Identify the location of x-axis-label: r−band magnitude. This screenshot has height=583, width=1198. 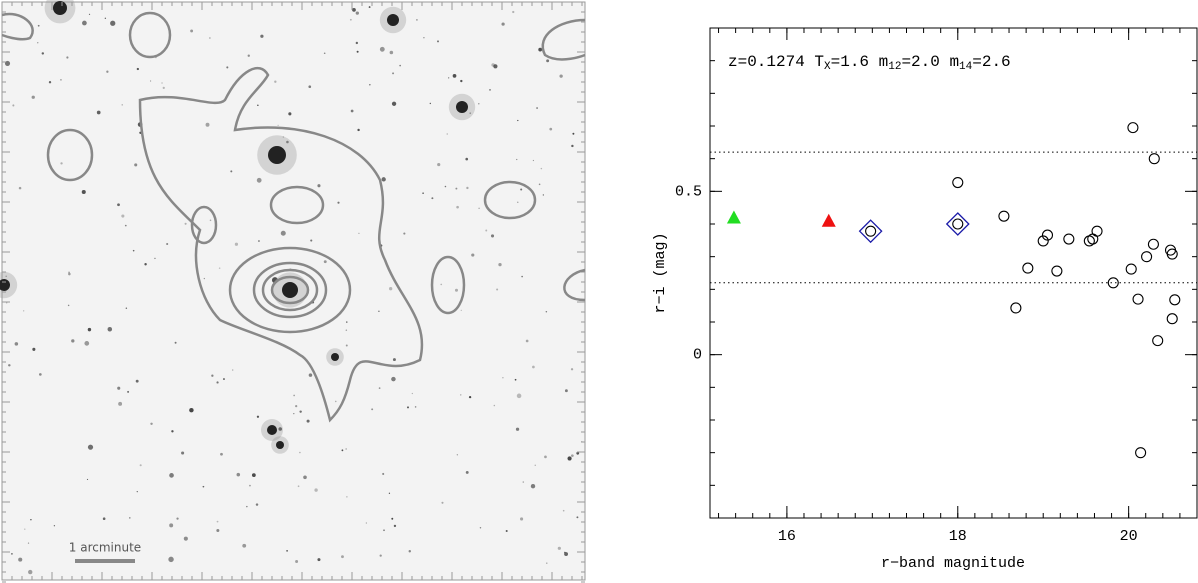
(953, 563).